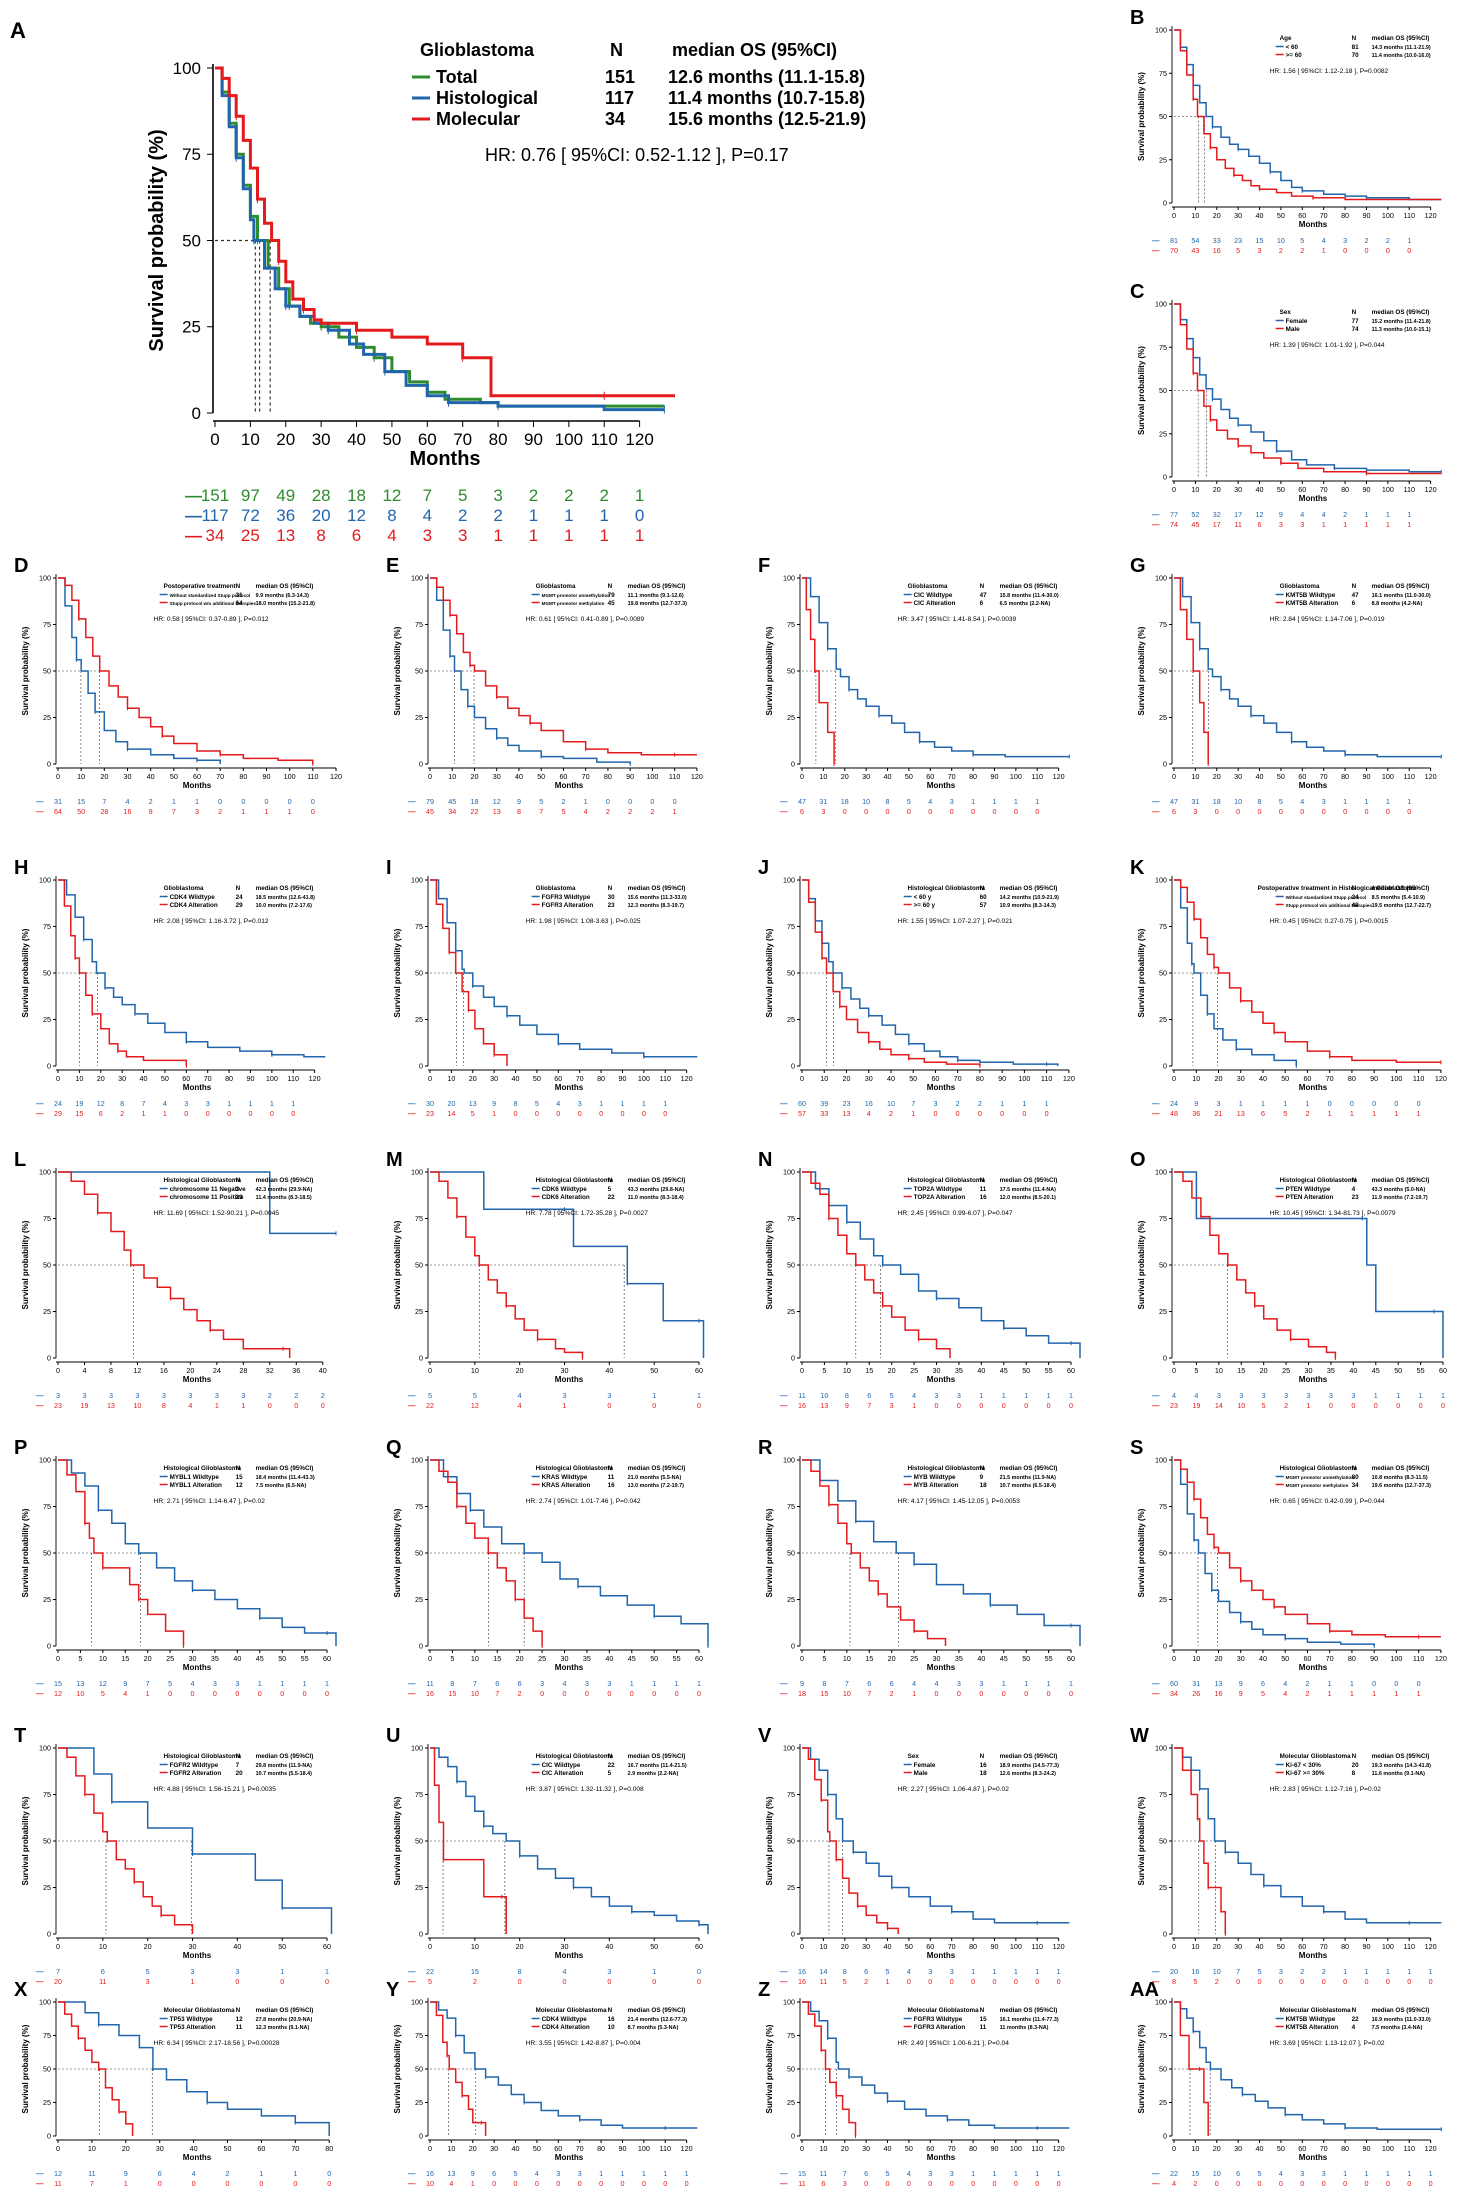 Image resolution: width=1472 pixels, height=2206 pixels. What do you see at coordinates (1316, 2010) in the screenshot?
I see `legend-title: Molecular Glioblastoma` at bounding box center [1316, 2010].